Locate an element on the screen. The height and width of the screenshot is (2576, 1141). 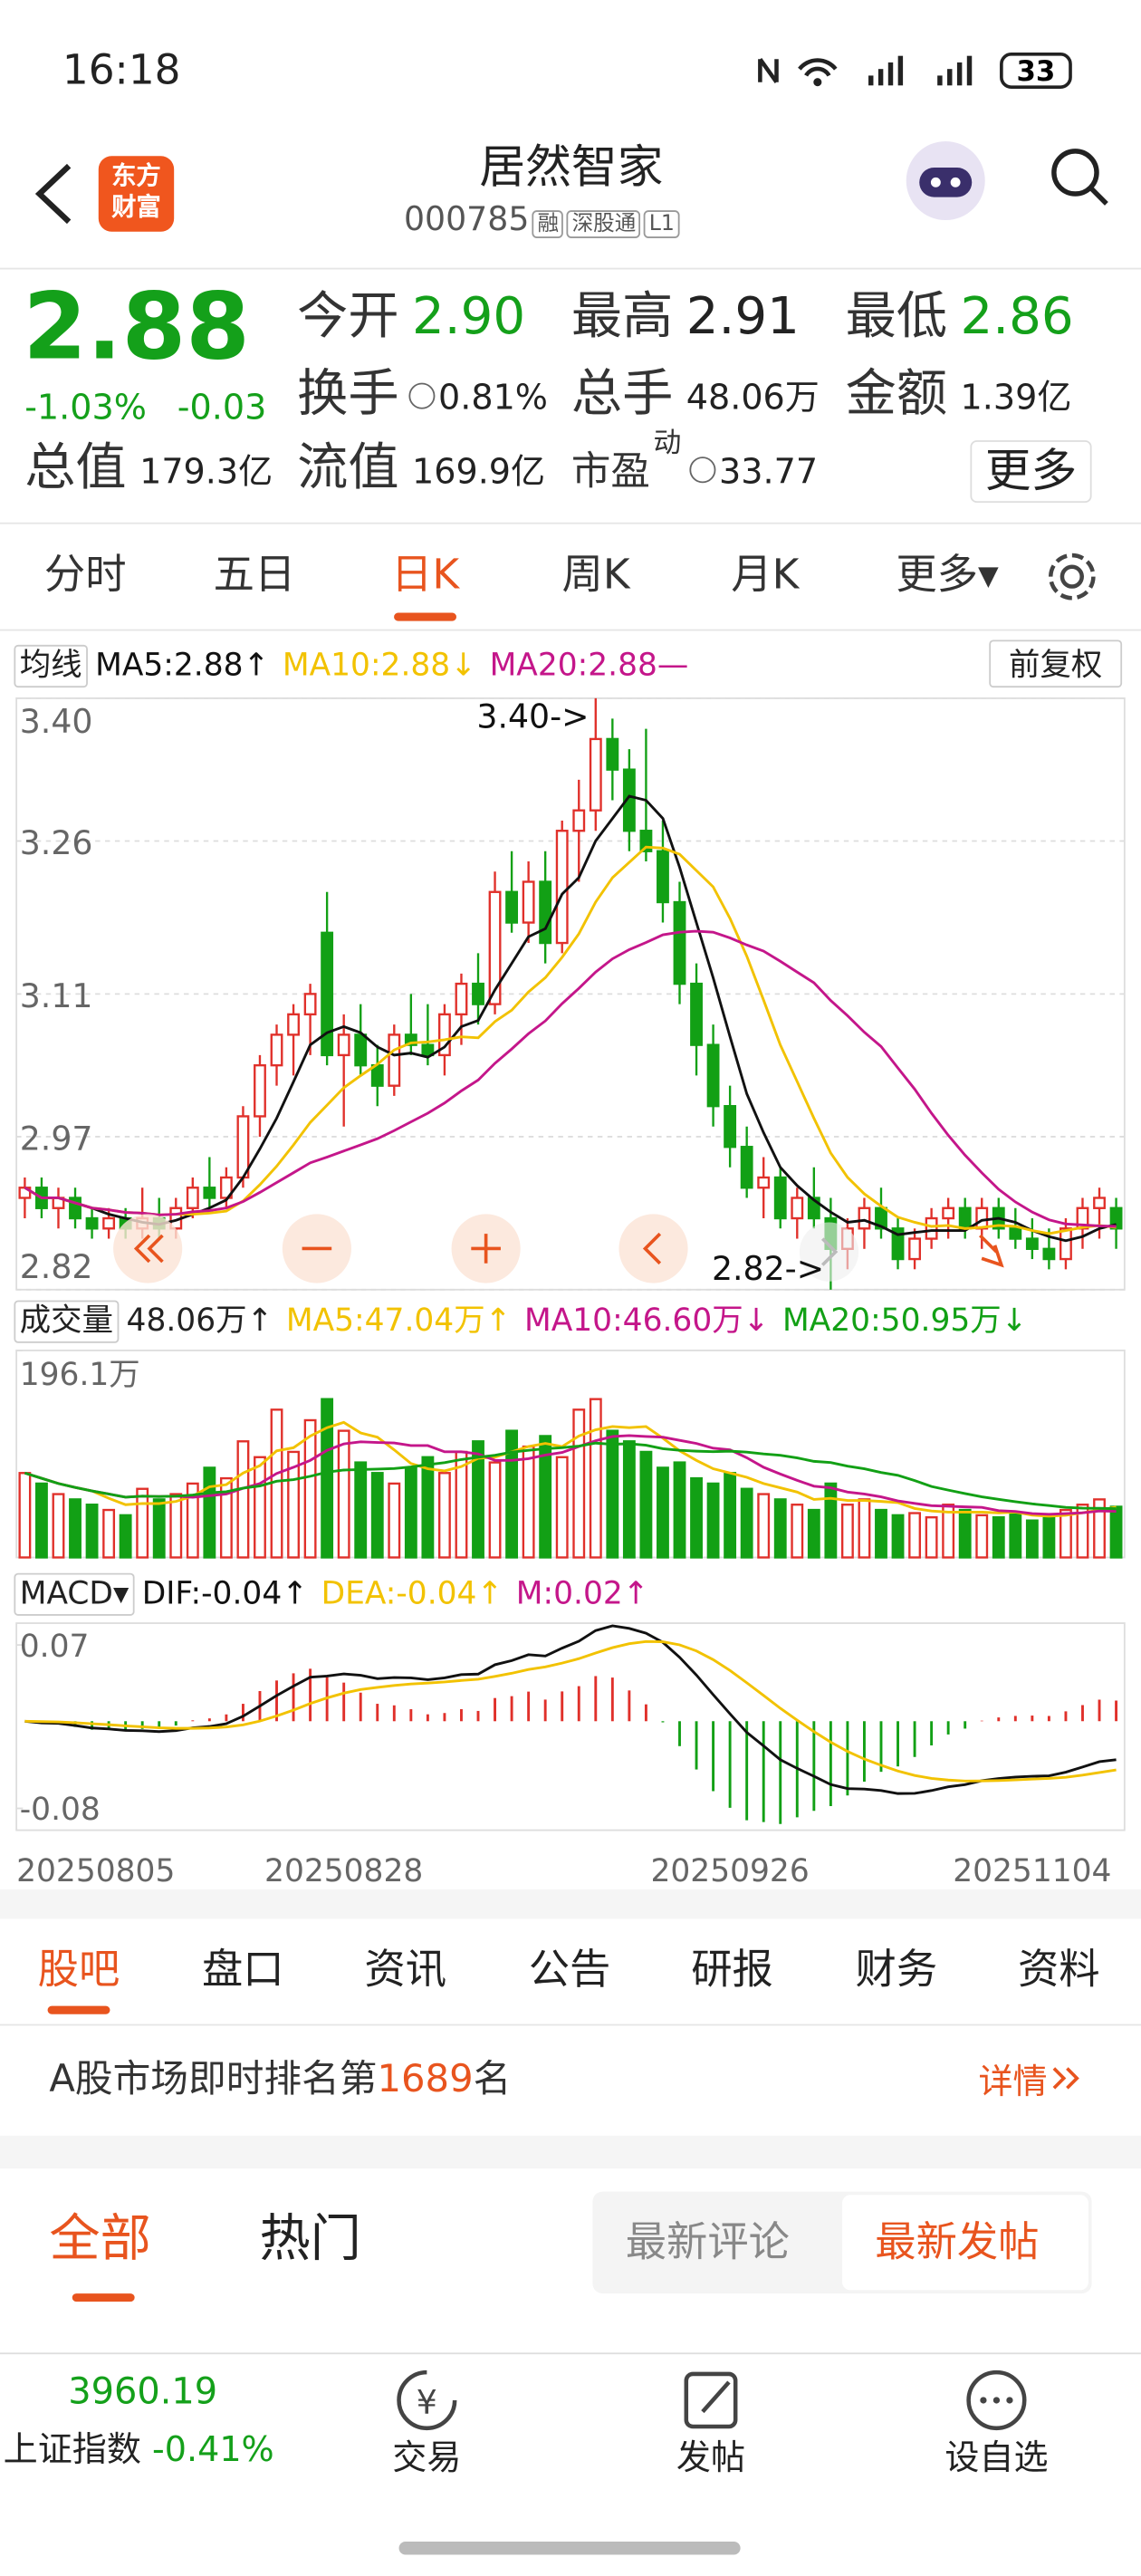
volume-ma-line is located at coordinates (570, 1475).